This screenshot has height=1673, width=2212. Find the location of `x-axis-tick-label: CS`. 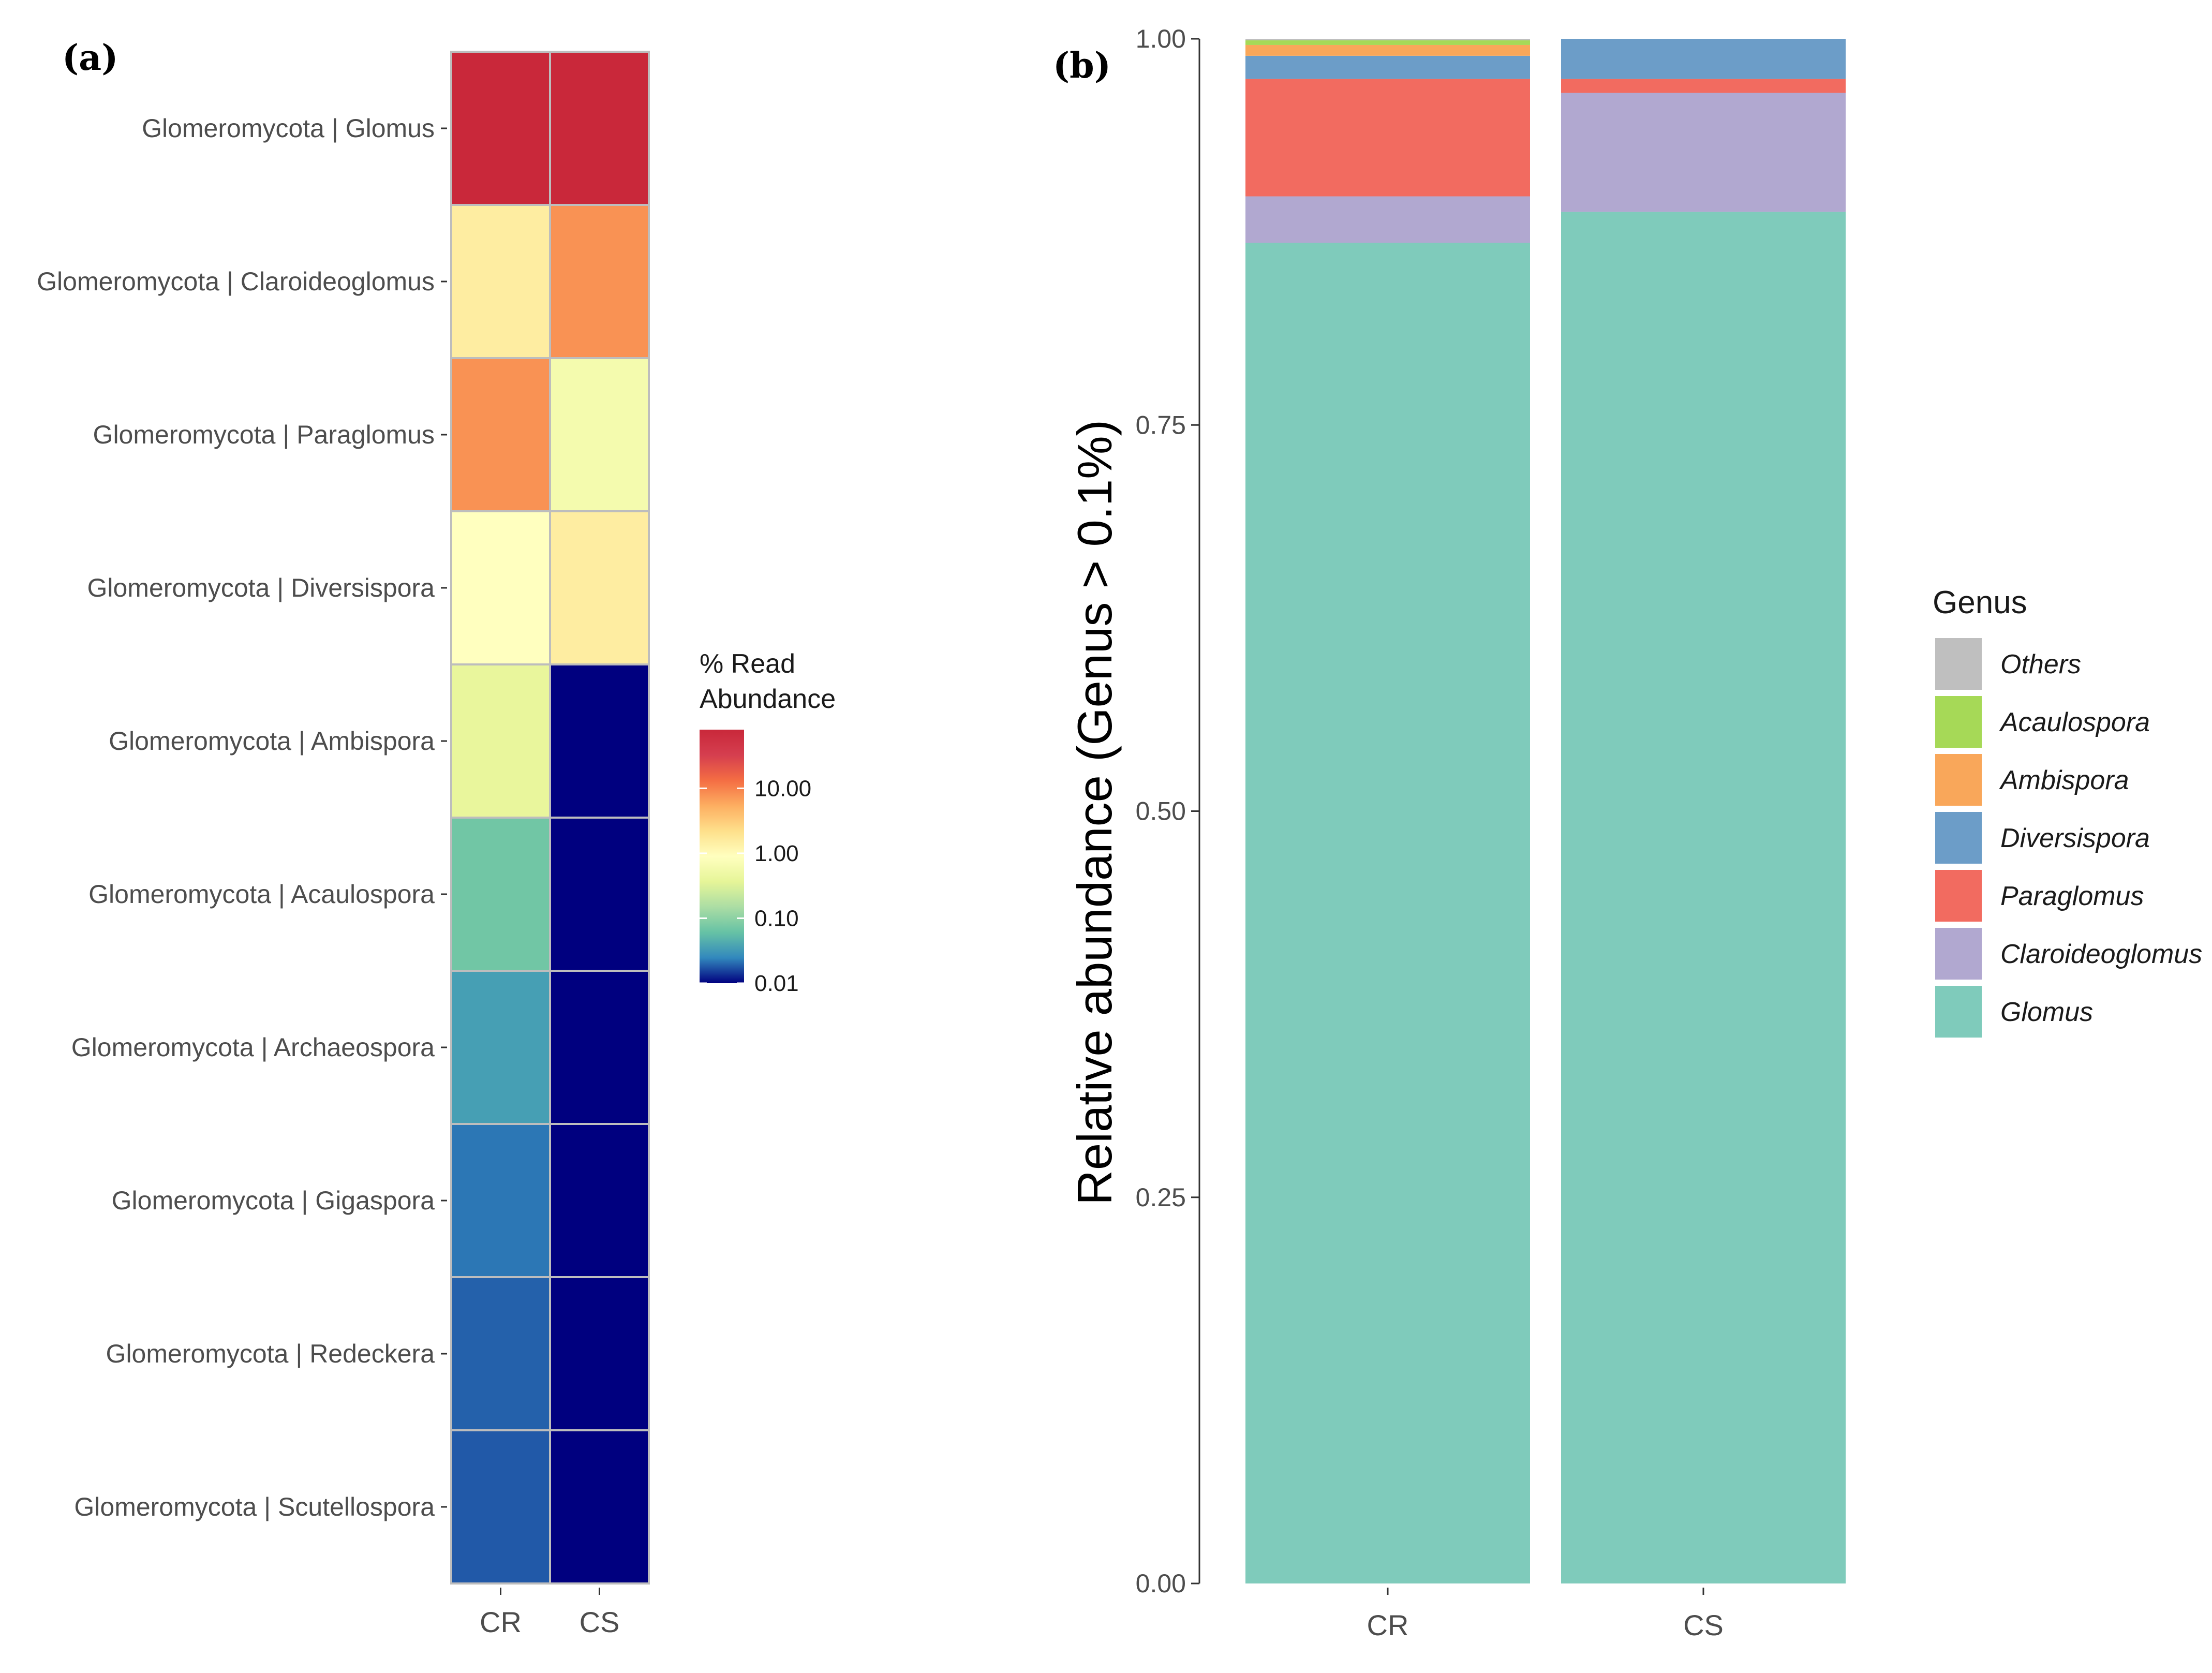

x-axis-tick-label: CS is located at coordinates (1703, 1625).